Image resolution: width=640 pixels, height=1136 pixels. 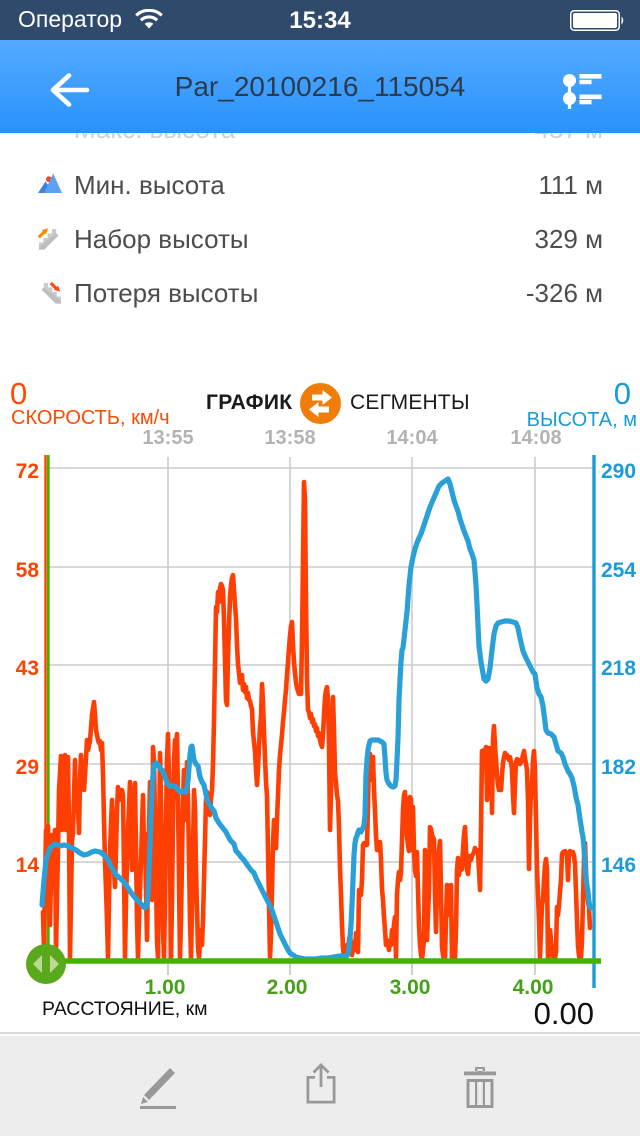 What do you see at coordinates (28, 865) in the screenshot?
I see `svg-text: 14` at bounding box center [28, 865].